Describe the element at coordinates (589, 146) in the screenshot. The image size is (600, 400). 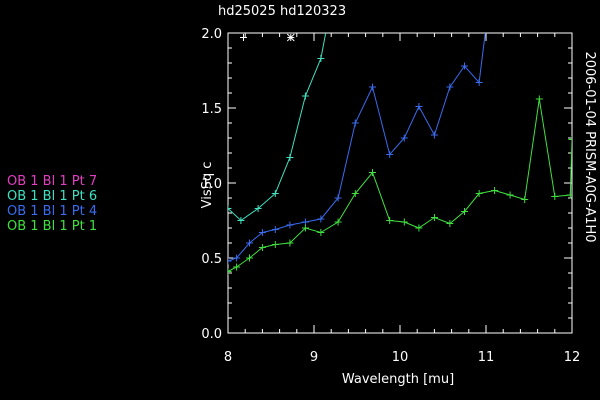
I see `side-label: 2006-01-04 PRISM-A0G-A1H0` at that location.